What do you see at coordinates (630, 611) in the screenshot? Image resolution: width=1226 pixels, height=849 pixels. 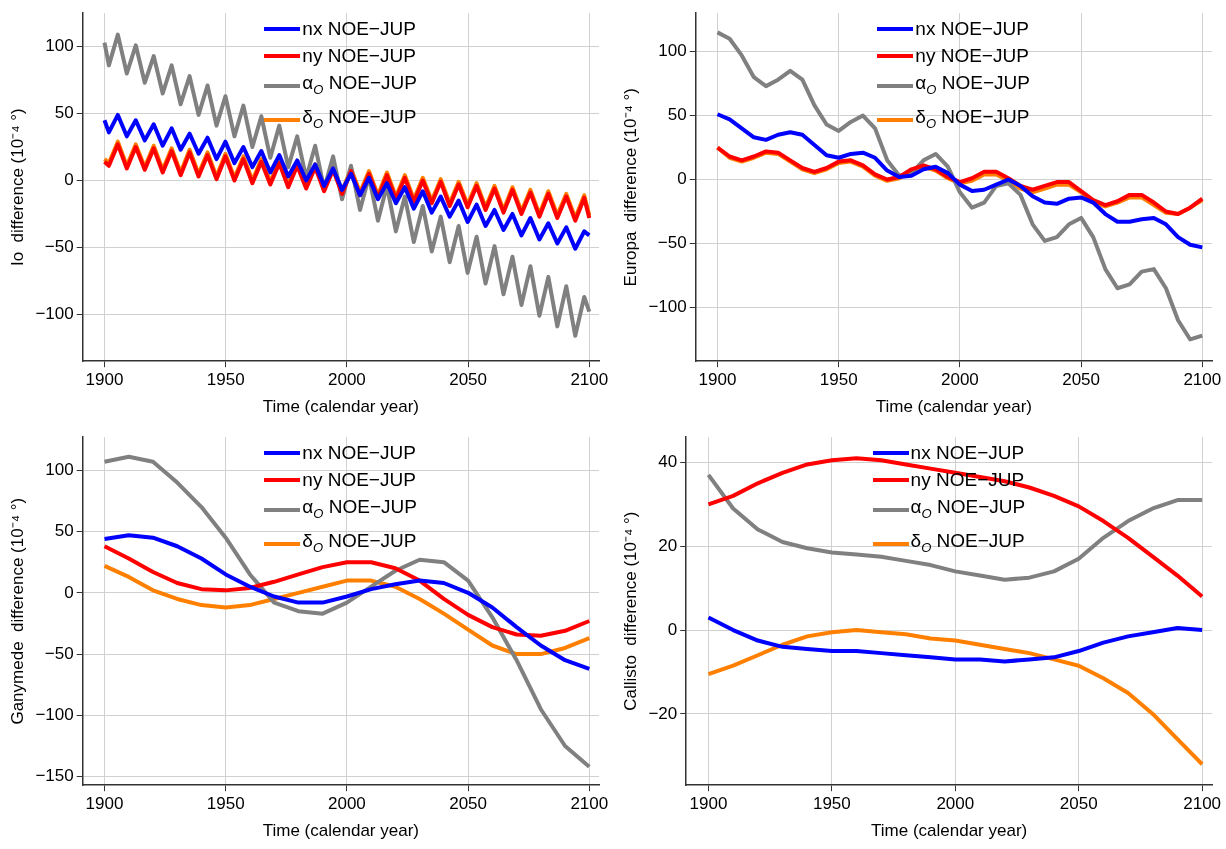 I see `y-axis-title: Callisto difference (10⁻⁴ °)` at bounding box center [630, 611].